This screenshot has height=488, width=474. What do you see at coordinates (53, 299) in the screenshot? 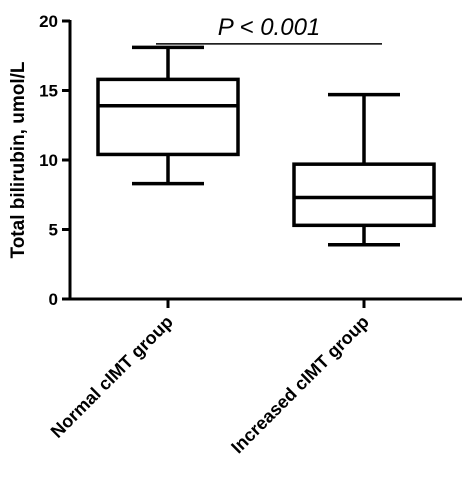
I see `y-tick-label: 0` at bounding box center [53, 299].